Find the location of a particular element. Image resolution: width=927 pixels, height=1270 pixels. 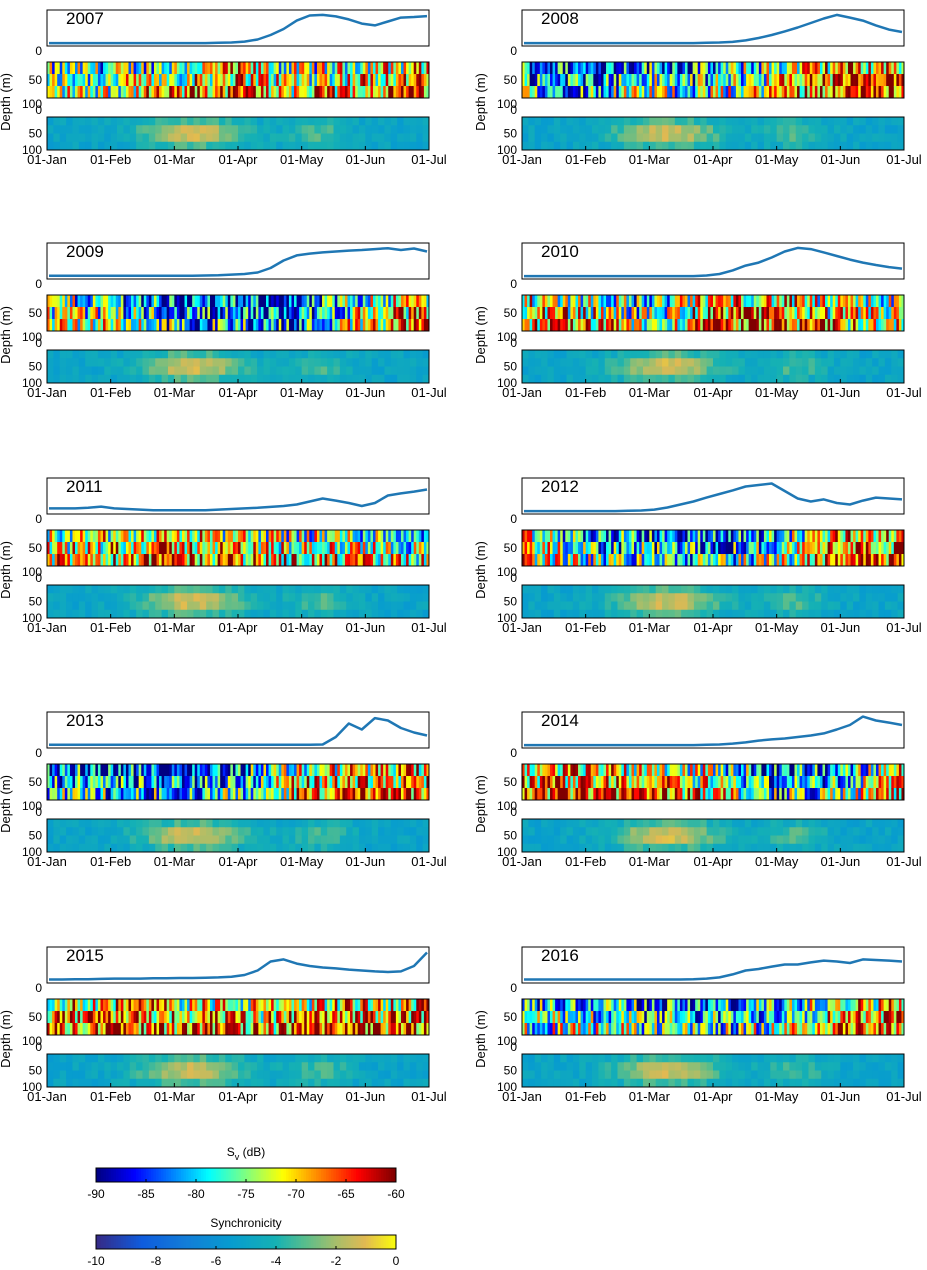

depth-tick-label: 100 is located at coordinates (32, 337).